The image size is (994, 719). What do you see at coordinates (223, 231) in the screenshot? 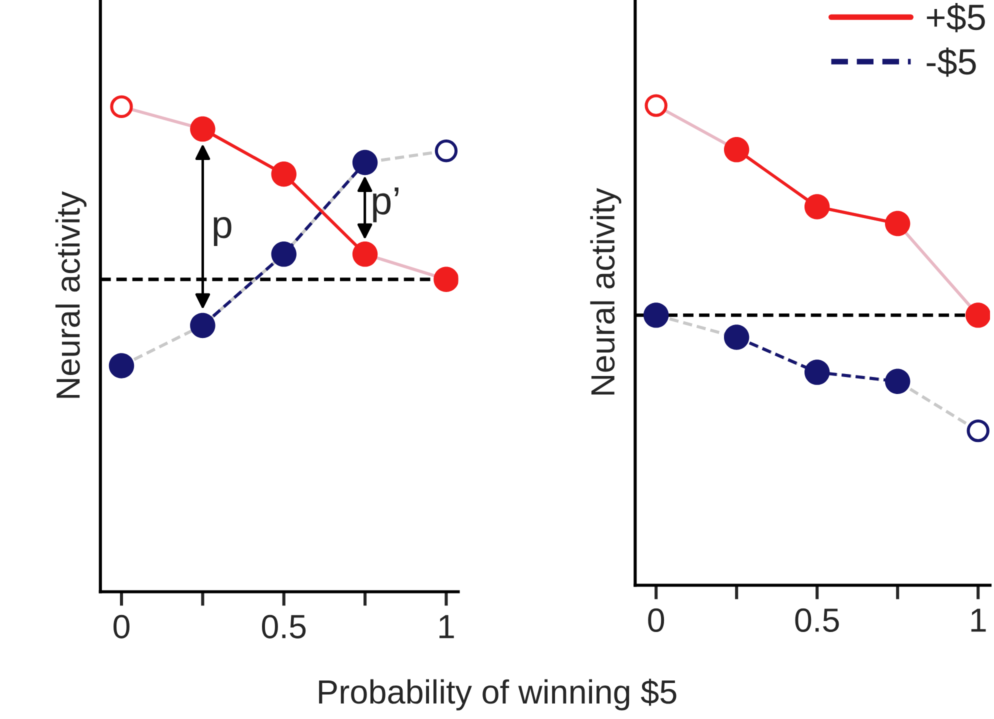
I see `annotation: p` at bounding box center [223, 231].